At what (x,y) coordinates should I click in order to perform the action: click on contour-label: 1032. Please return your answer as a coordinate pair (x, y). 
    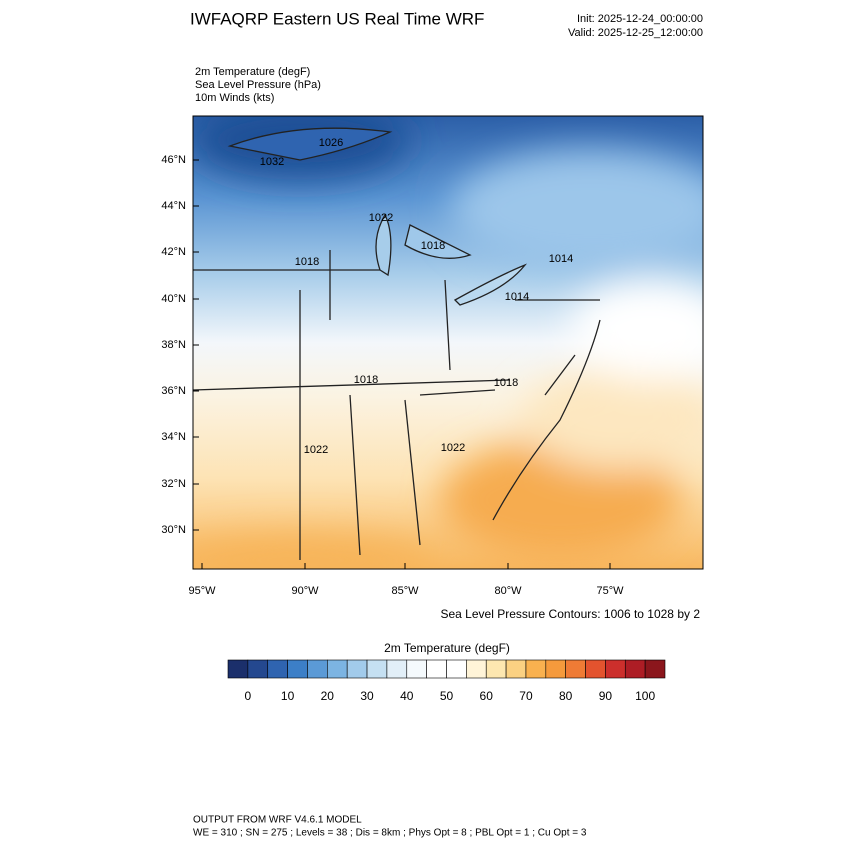
    Looking at the image, I should click on (272, 162).